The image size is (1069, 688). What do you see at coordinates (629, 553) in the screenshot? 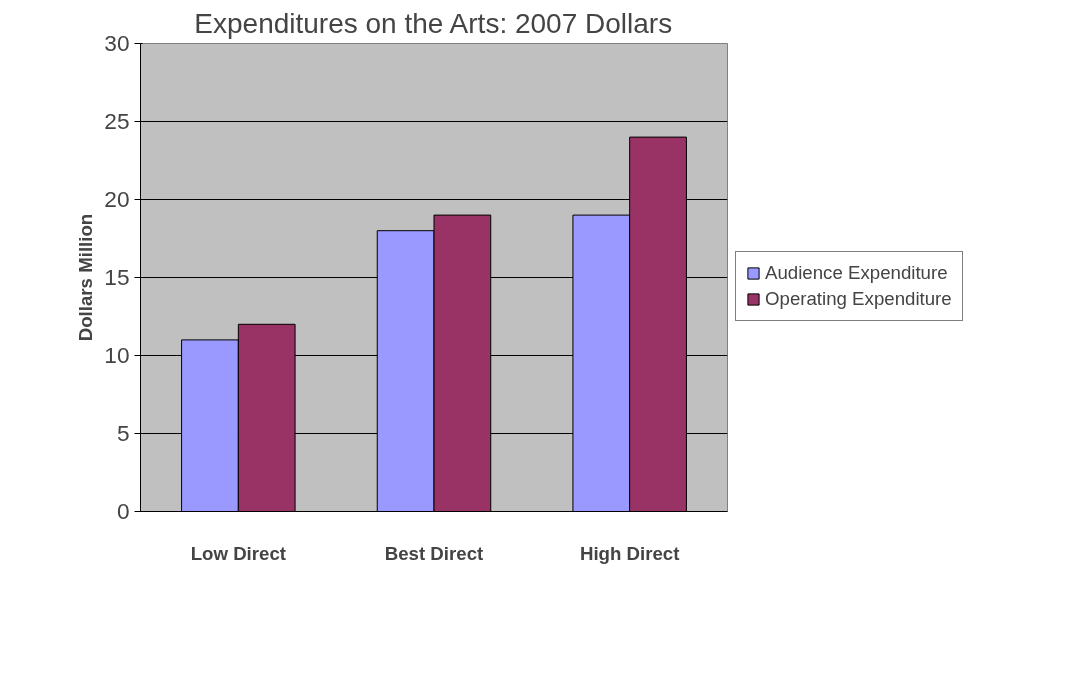
I see `x-tick-label: High Direct` at bounding box center [629, 553].